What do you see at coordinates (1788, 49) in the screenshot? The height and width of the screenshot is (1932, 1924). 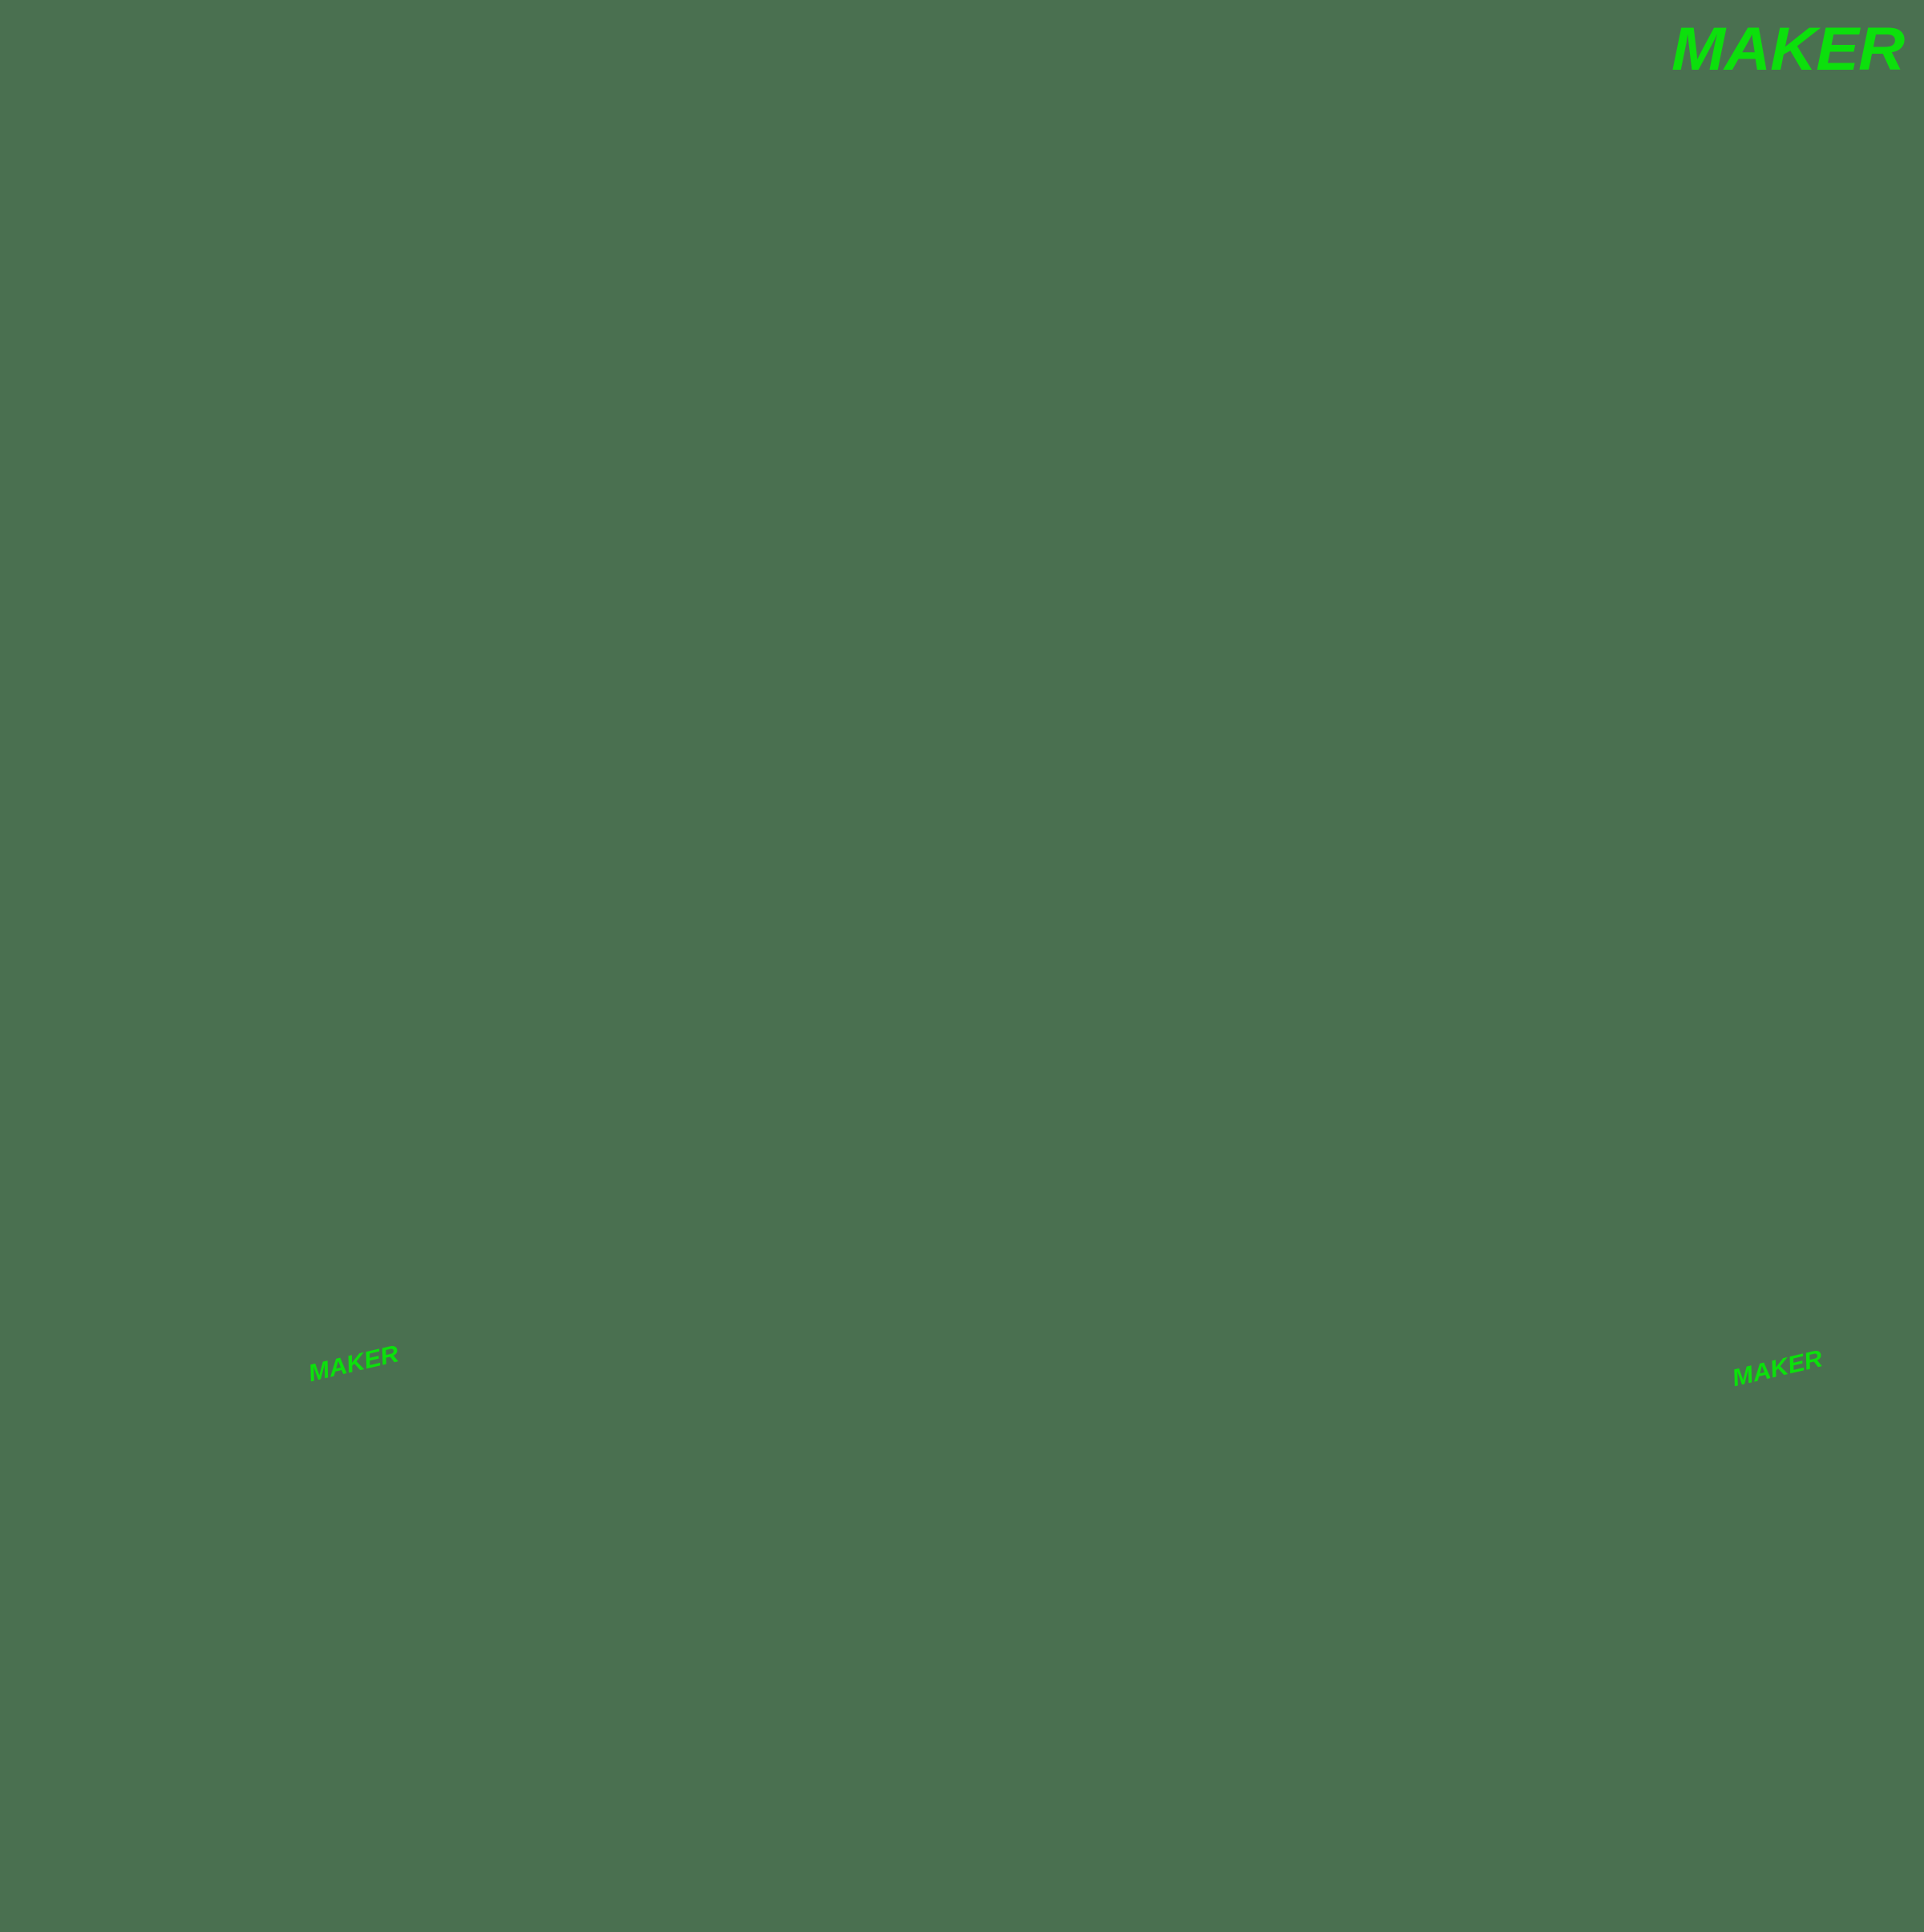 I see `maker-logo: MAKER` at bounding box center [1788, 49].